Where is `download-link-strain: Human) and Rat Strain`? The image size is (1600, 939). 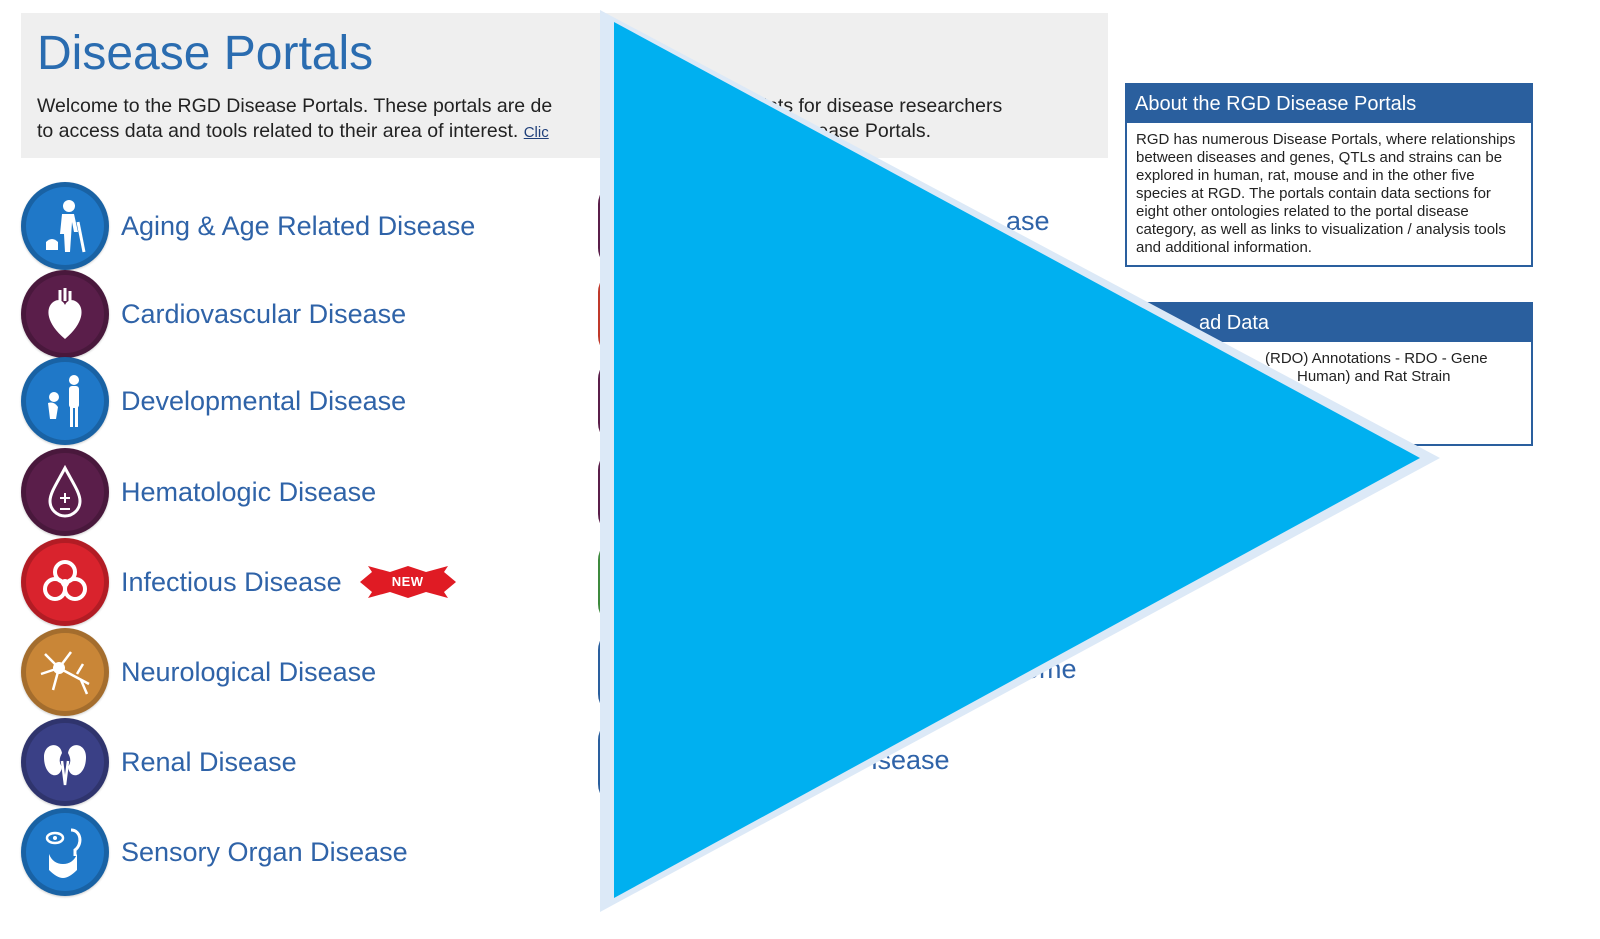
download-link-strain: Human) and Rat Strain is located at coordinates (1374, 376).